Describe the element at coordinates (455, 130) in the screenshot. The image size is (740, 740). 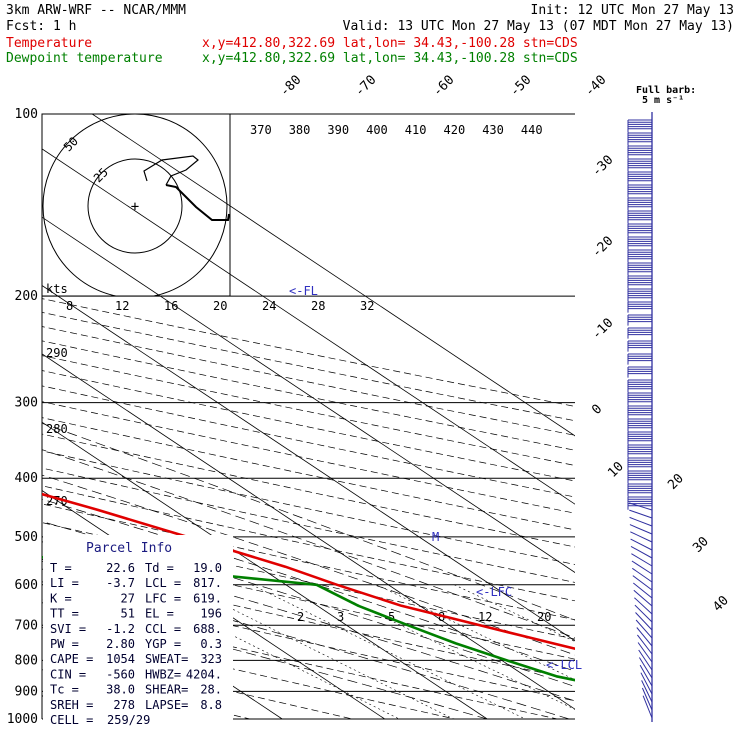
I see `theta-label: 420` at that location.